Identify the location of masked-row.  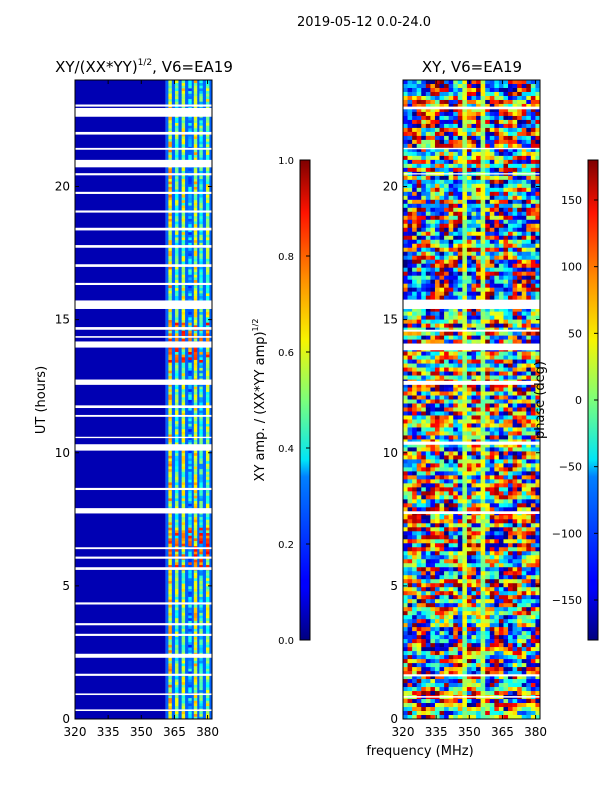
(143, 112).